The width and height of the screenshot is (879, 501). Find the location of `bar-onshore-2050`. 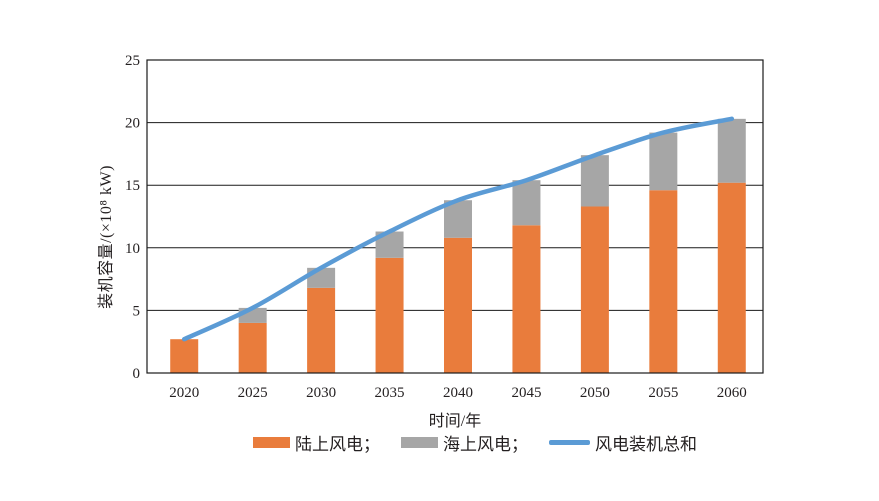

bar-onshore-2050 is located at coordinates (594, 289).